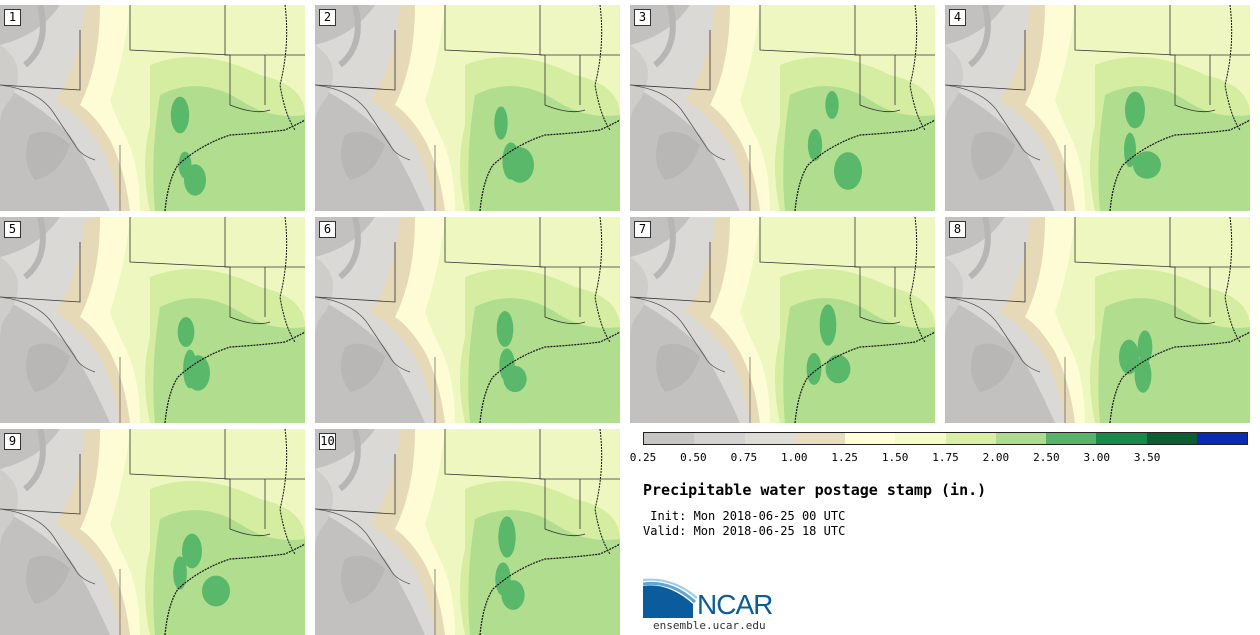  Describe the element at coordinates (12, 441) in the screenshot. I see `panel-number: 9` at that location.